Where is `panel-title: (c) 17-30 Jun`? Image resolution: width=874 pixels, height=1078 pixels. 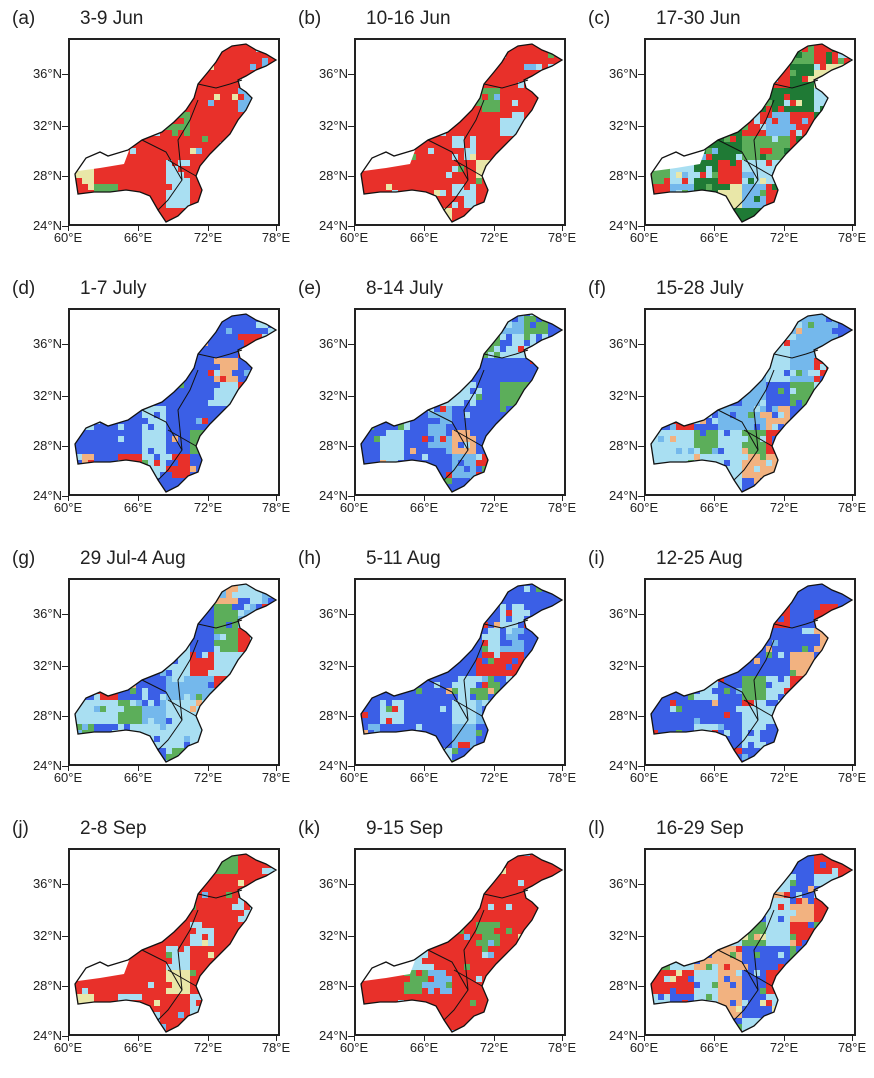 panel-title: (c) 17-30 Jun is located at coordinates (720, 21).